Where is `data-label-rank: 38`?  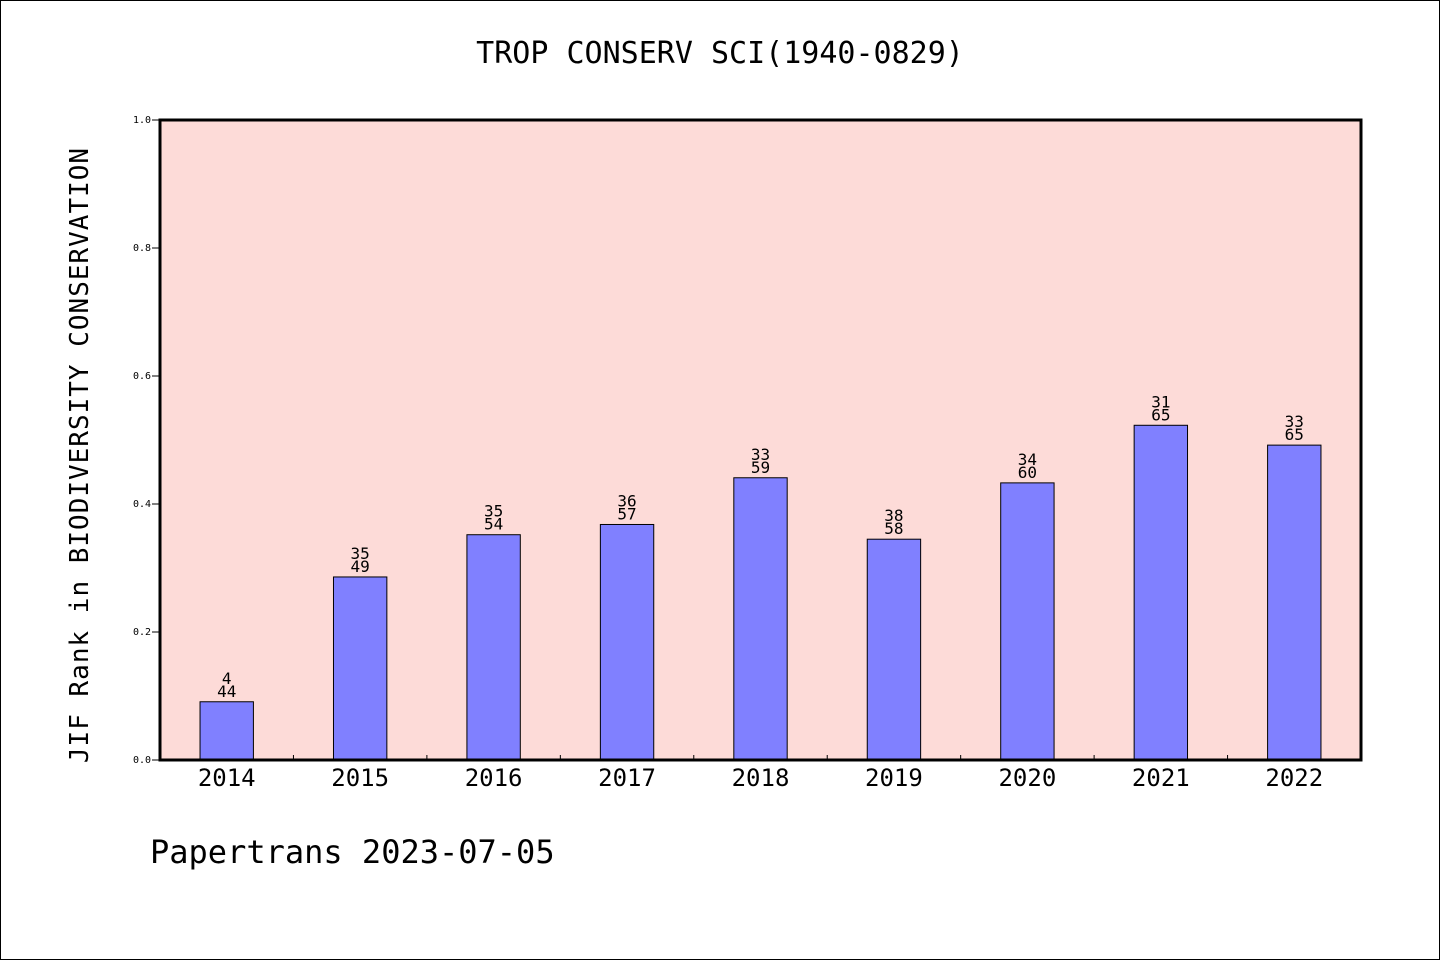 data-label-rank: 38 is located at coordinates (893, 515).